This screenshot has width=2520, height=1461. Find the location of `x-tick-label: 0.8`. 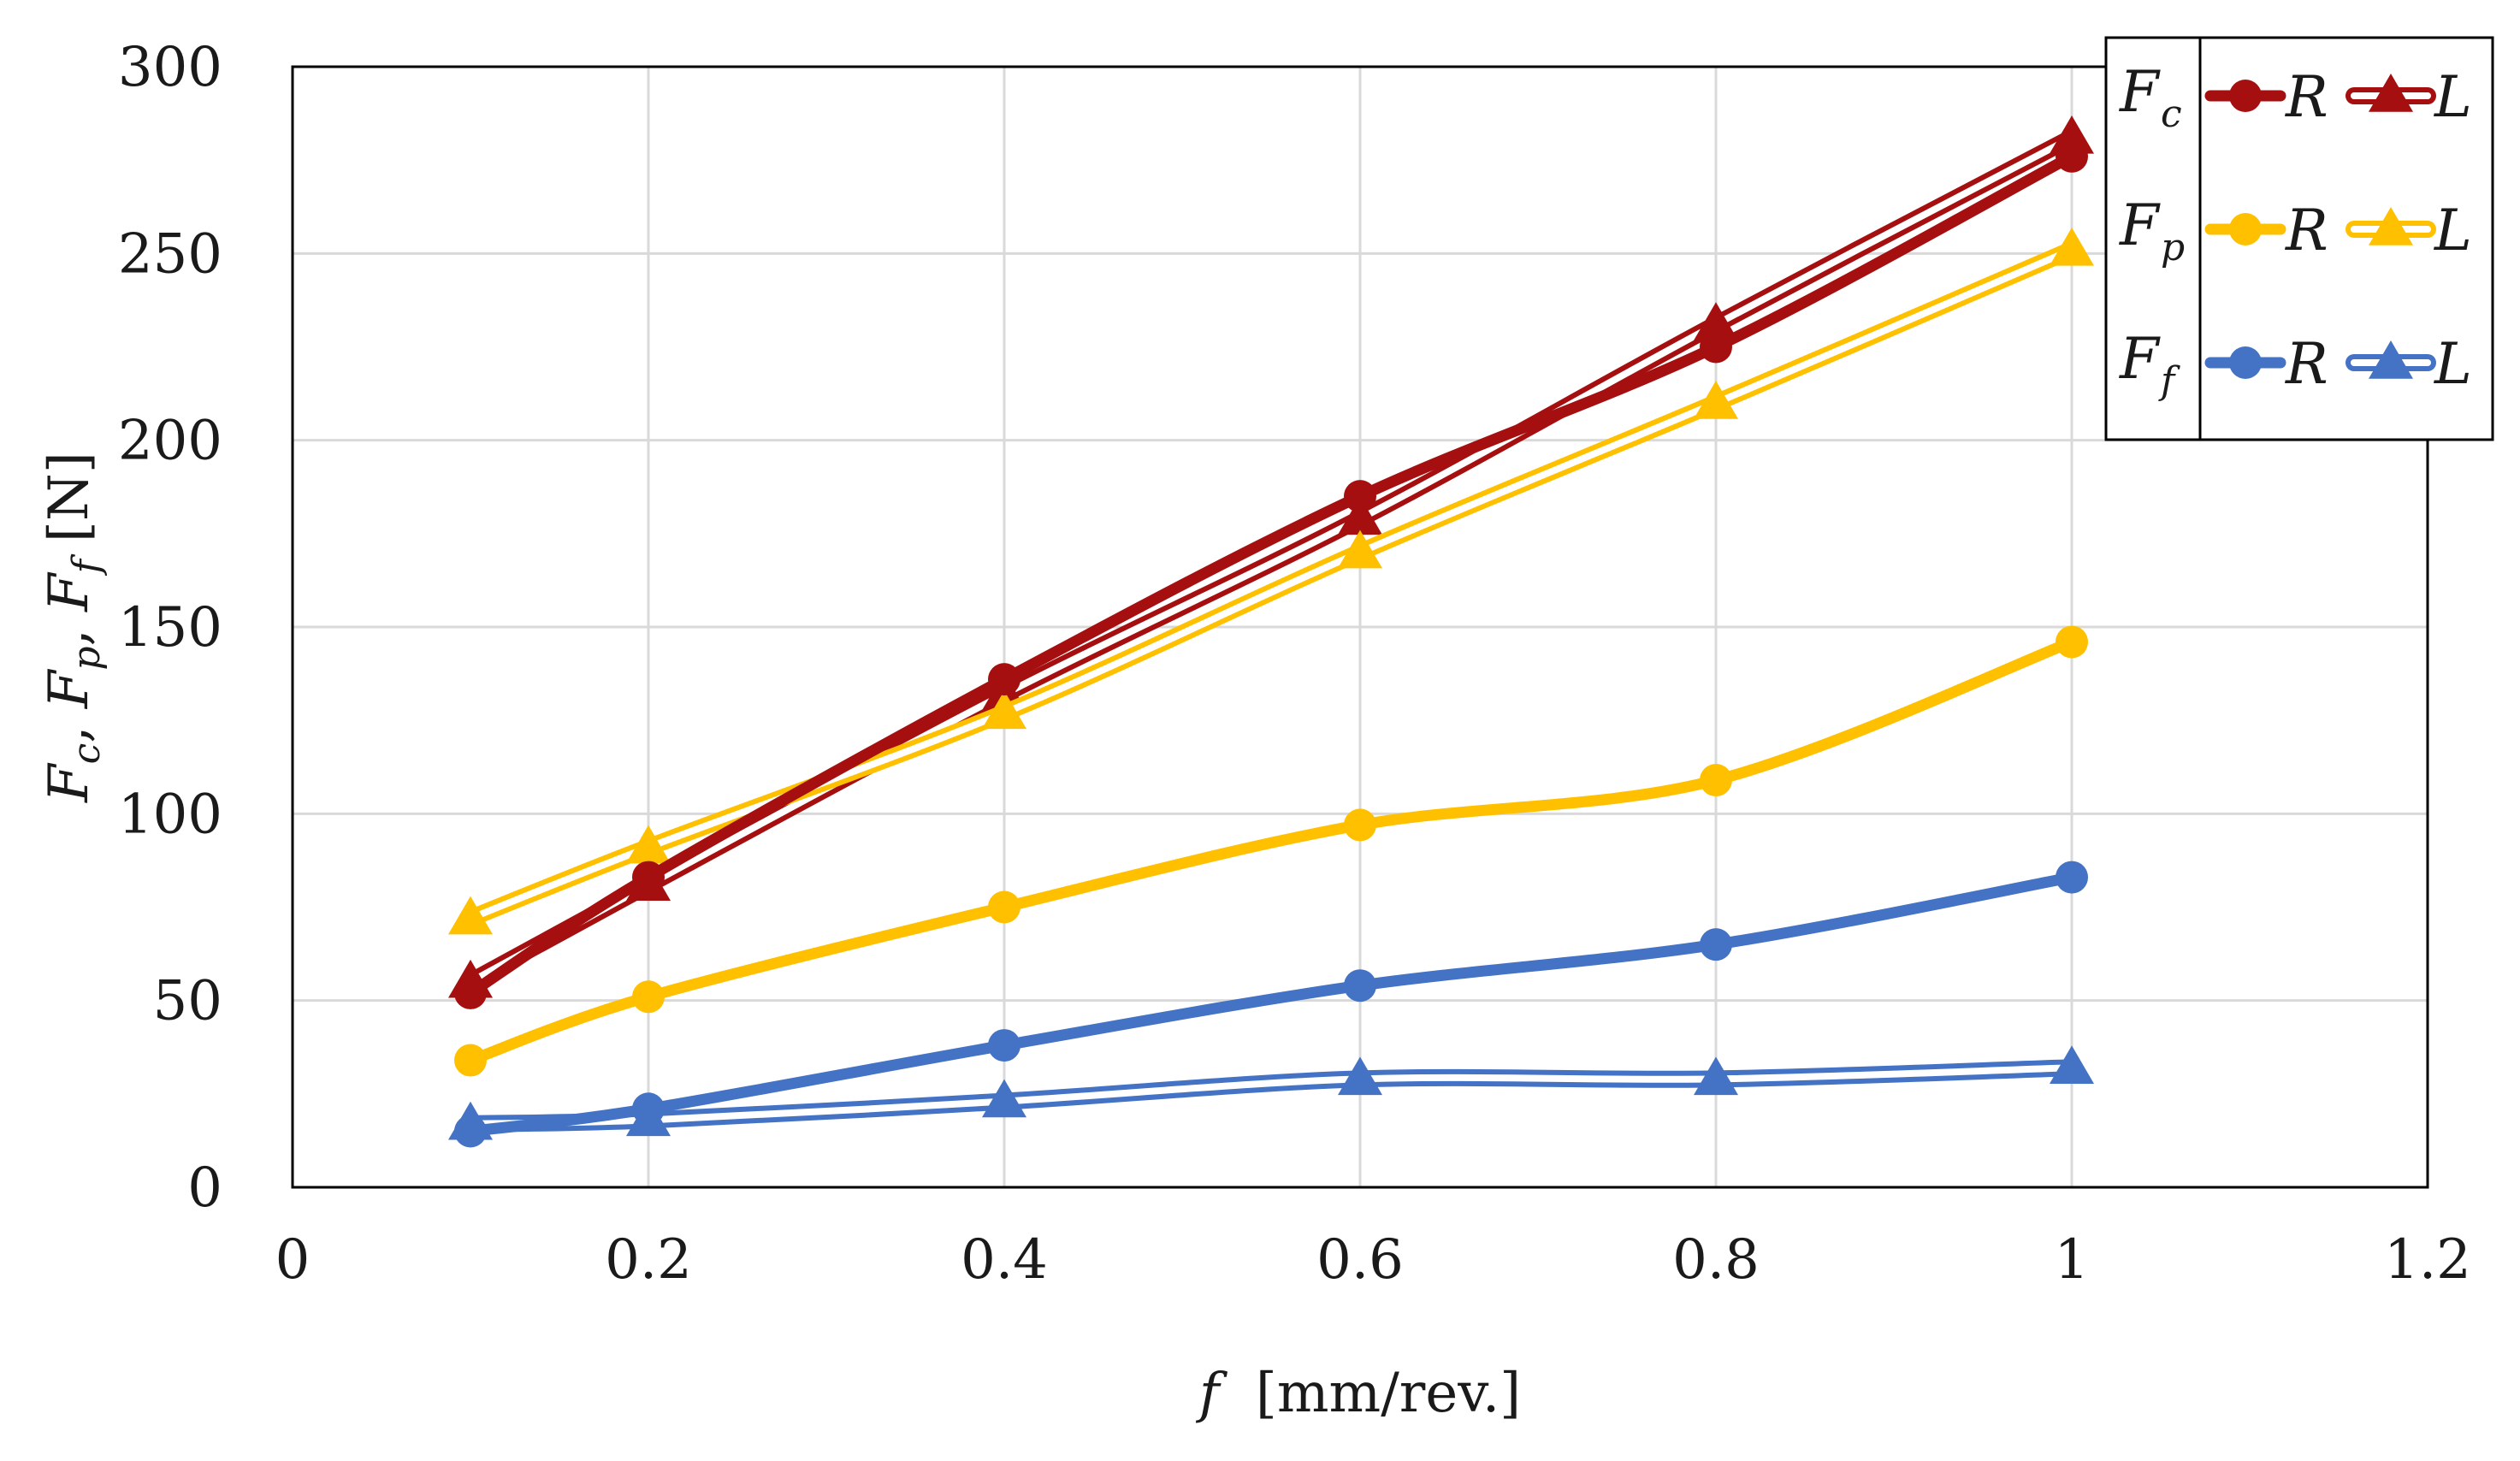

x-tick-label: 0.8 is located at coordinates (1716, 1260).